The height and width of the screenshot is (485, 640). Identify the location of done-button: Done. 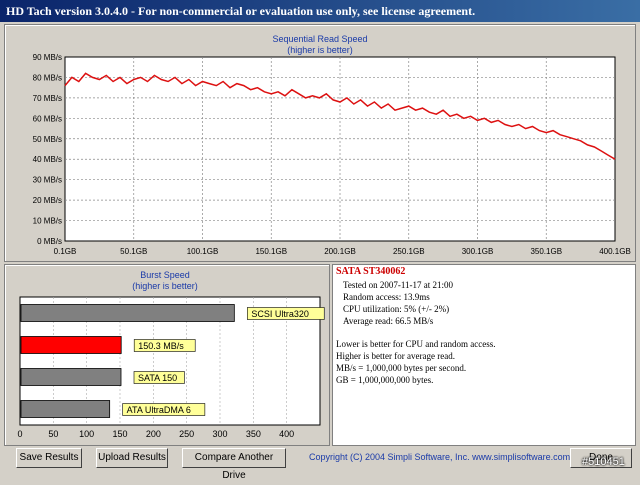
(601, 458).